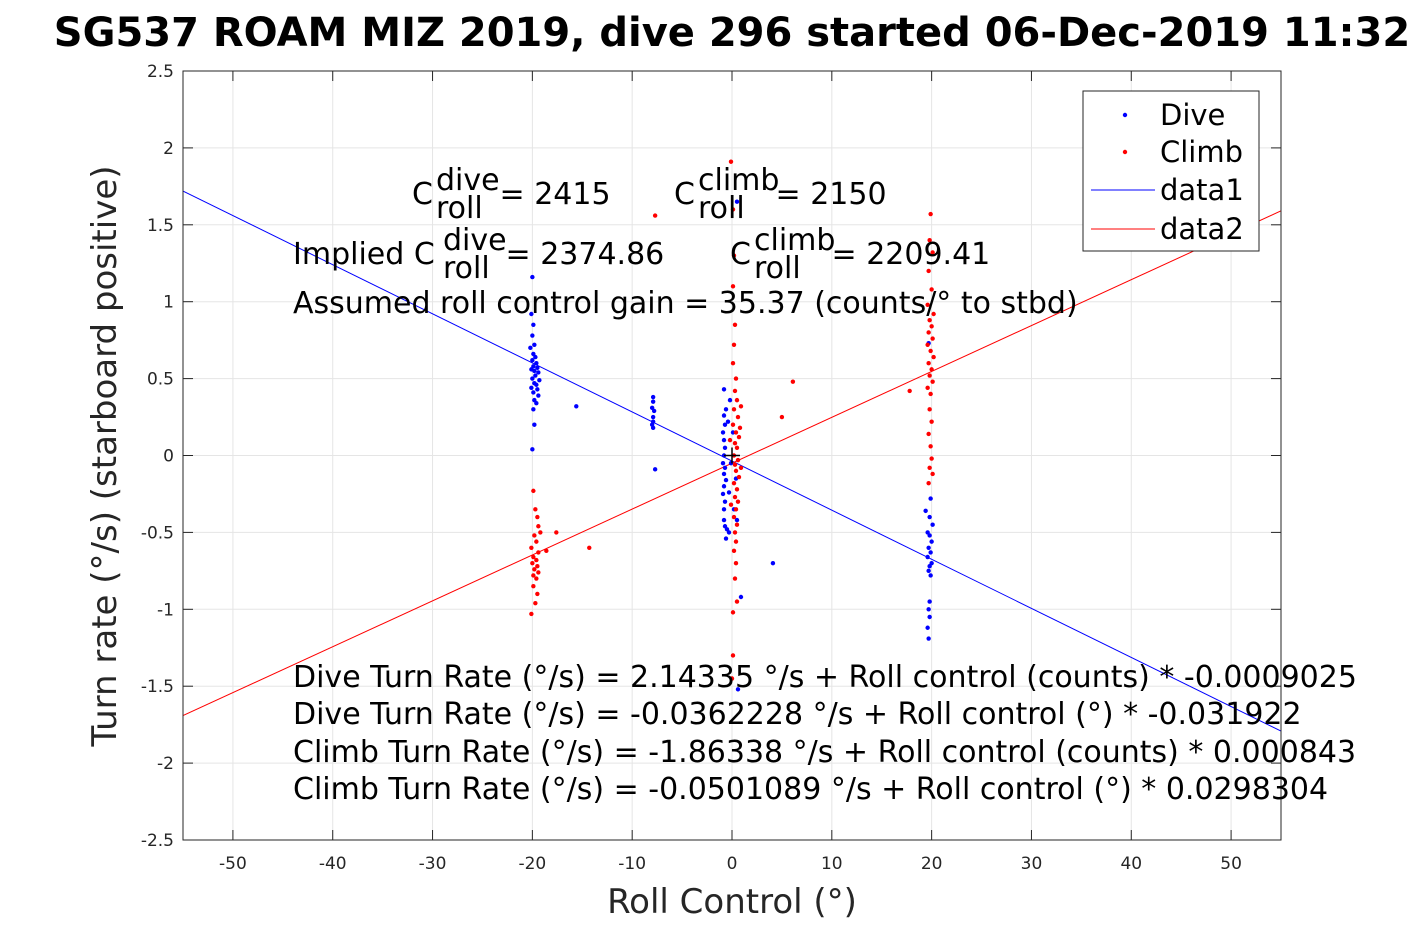 This screenshot has width=1417, height=945. Describe the element at coordinates (157, 533) in the screenshot. I see `y-tick-label: -0.5` at that location.